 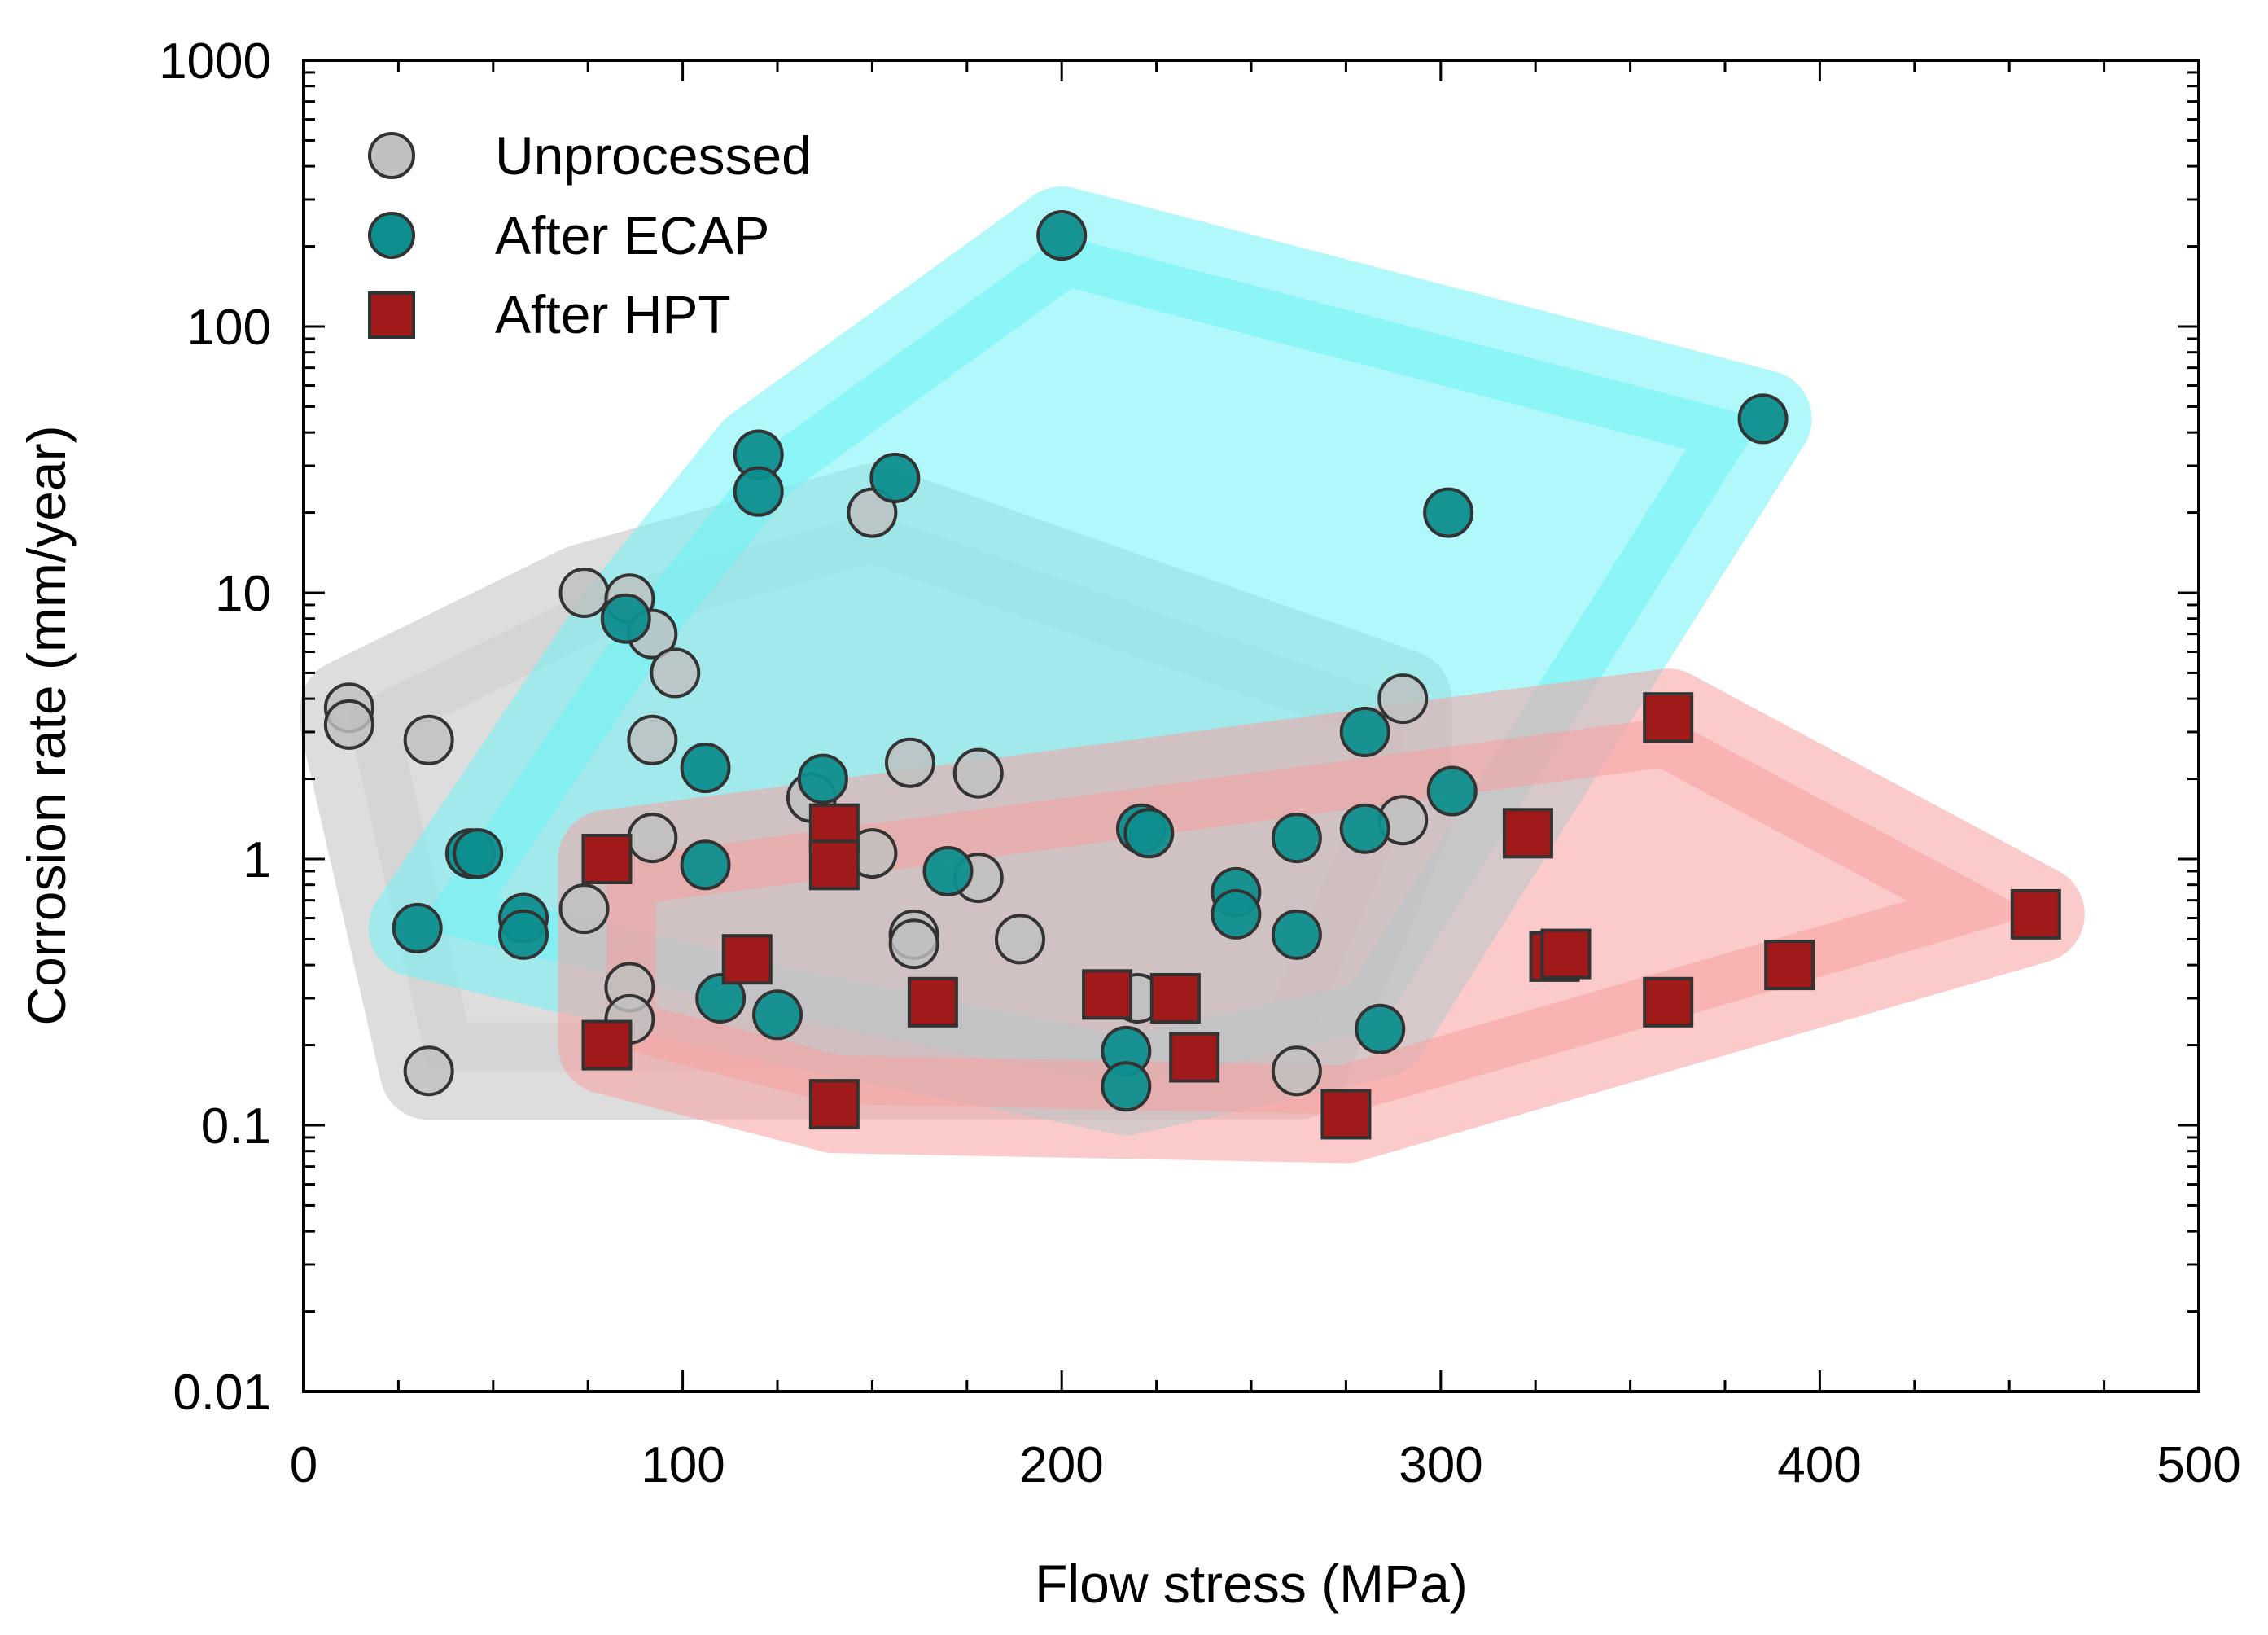 I want to click on y-tick-label: 1000, so click(x=215, y=62).